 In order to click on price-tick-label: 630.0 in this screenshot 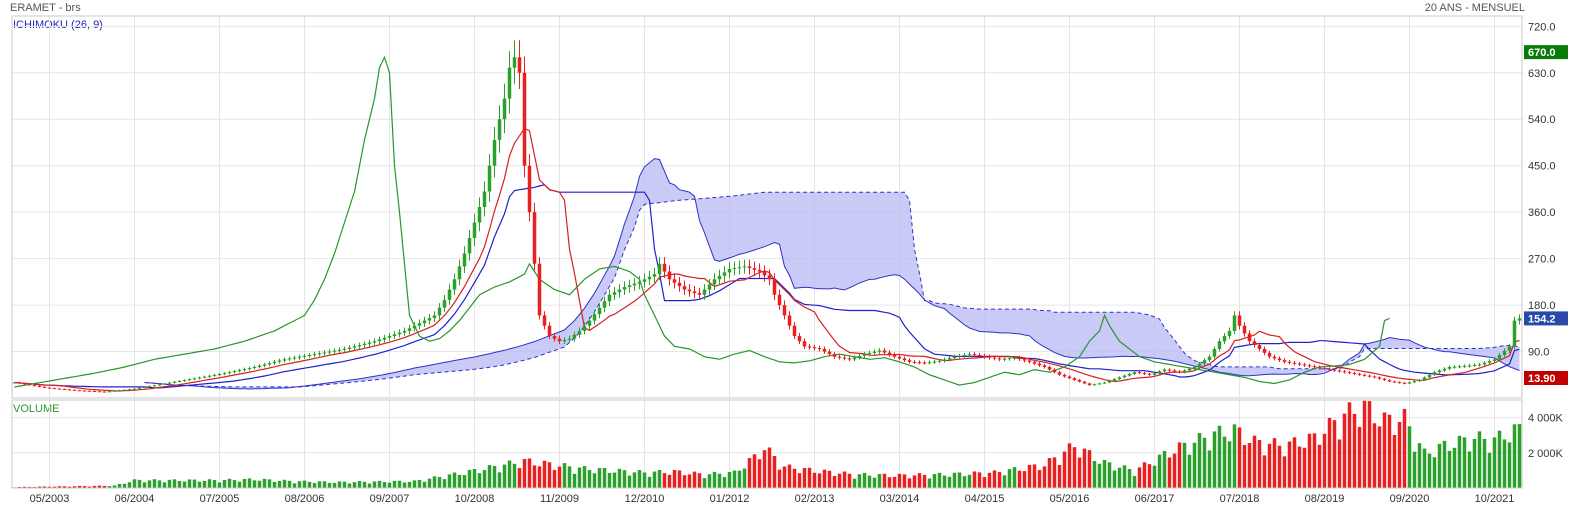, I will do `click(1542, 74)`.